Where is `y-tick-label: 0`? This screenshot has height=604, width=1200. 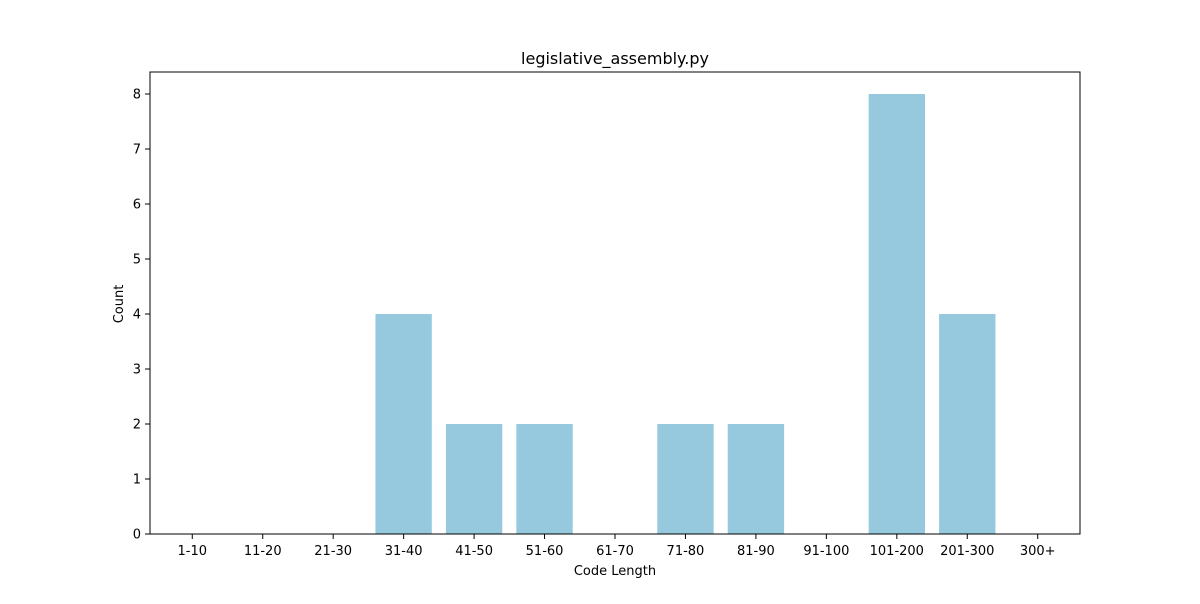
y-tick-label: 0 is located at coordinates (137, 535).